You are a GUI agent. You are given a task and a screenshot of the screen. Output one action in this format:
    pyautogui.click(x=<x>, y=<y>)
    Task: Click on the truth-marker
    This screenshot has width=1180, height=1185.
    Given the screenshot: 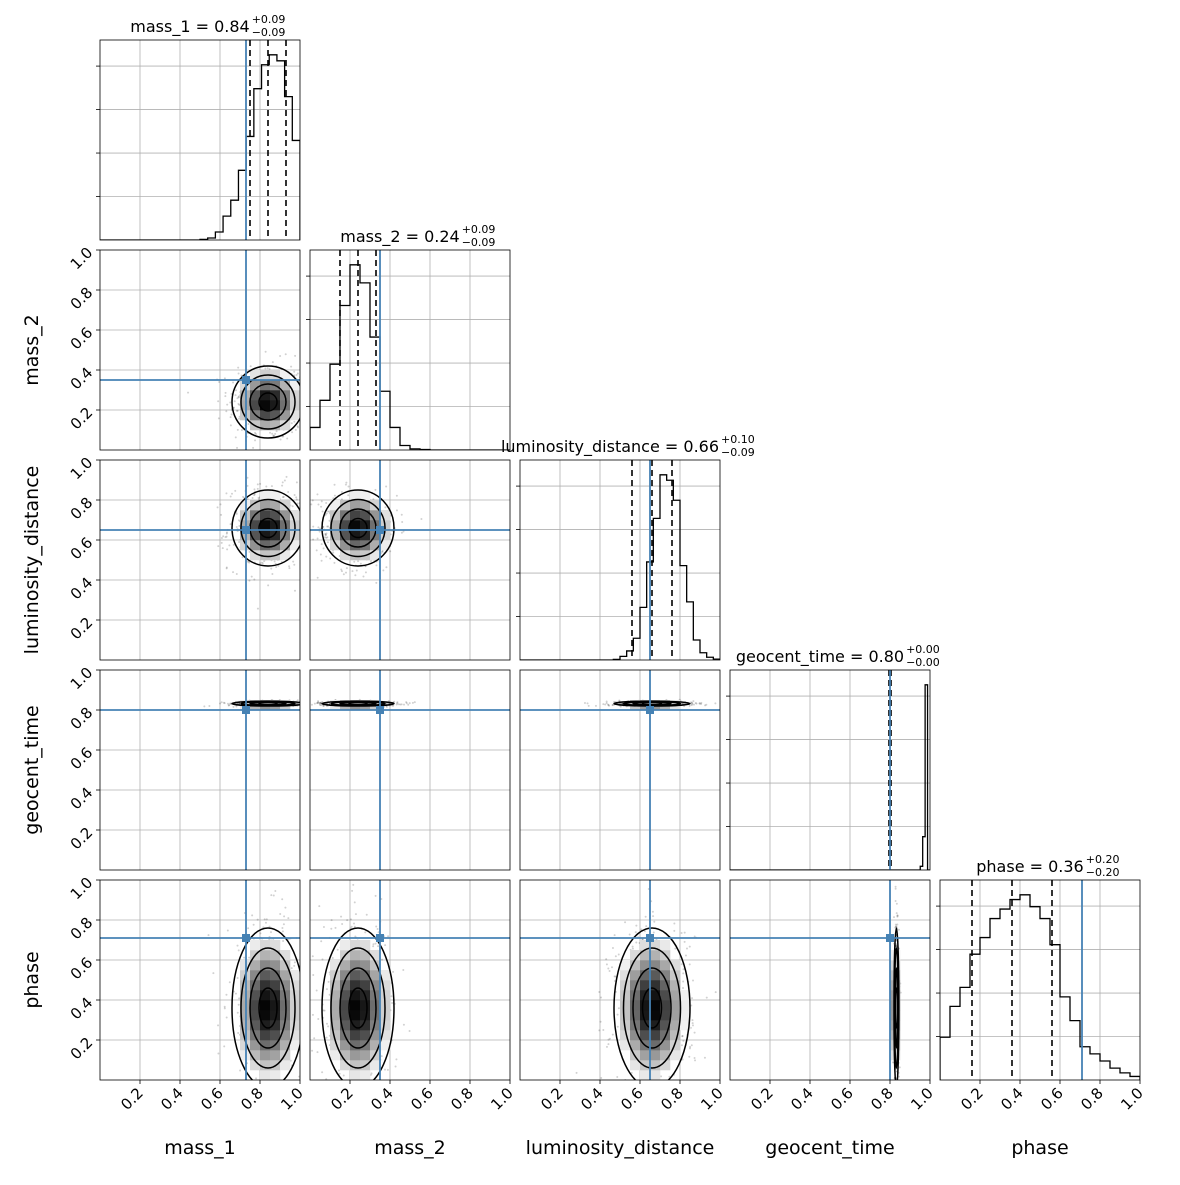 What is the action you would take?
    pyautogui.click(x=650, y=938)
    